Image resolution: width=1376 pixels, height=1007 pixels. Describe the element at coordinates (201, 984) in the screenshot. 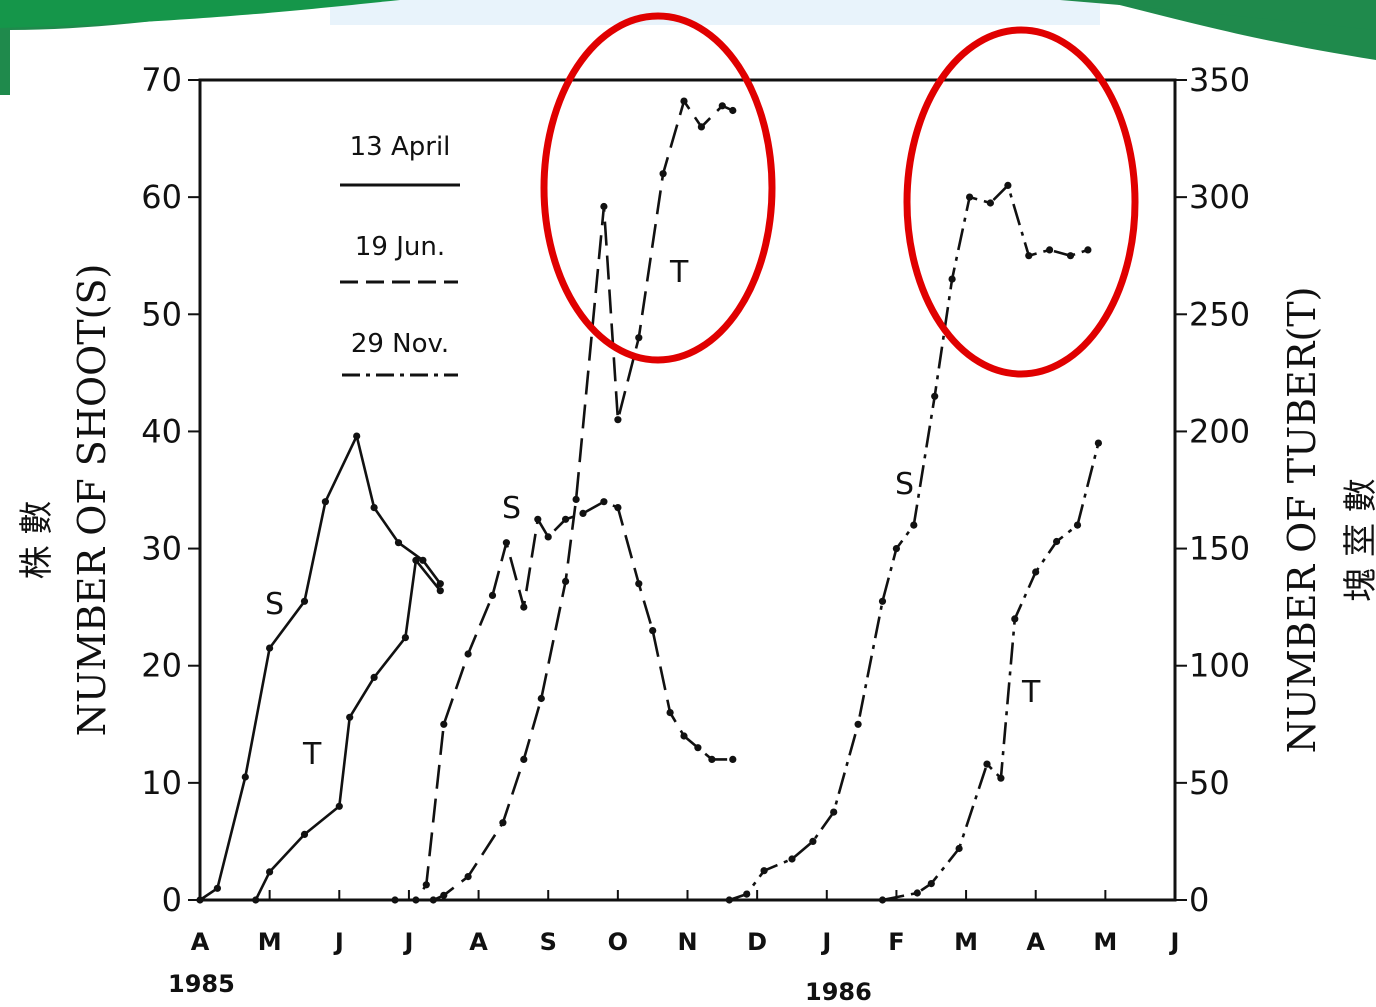

I see `year-label-1985: 1985` at that location.